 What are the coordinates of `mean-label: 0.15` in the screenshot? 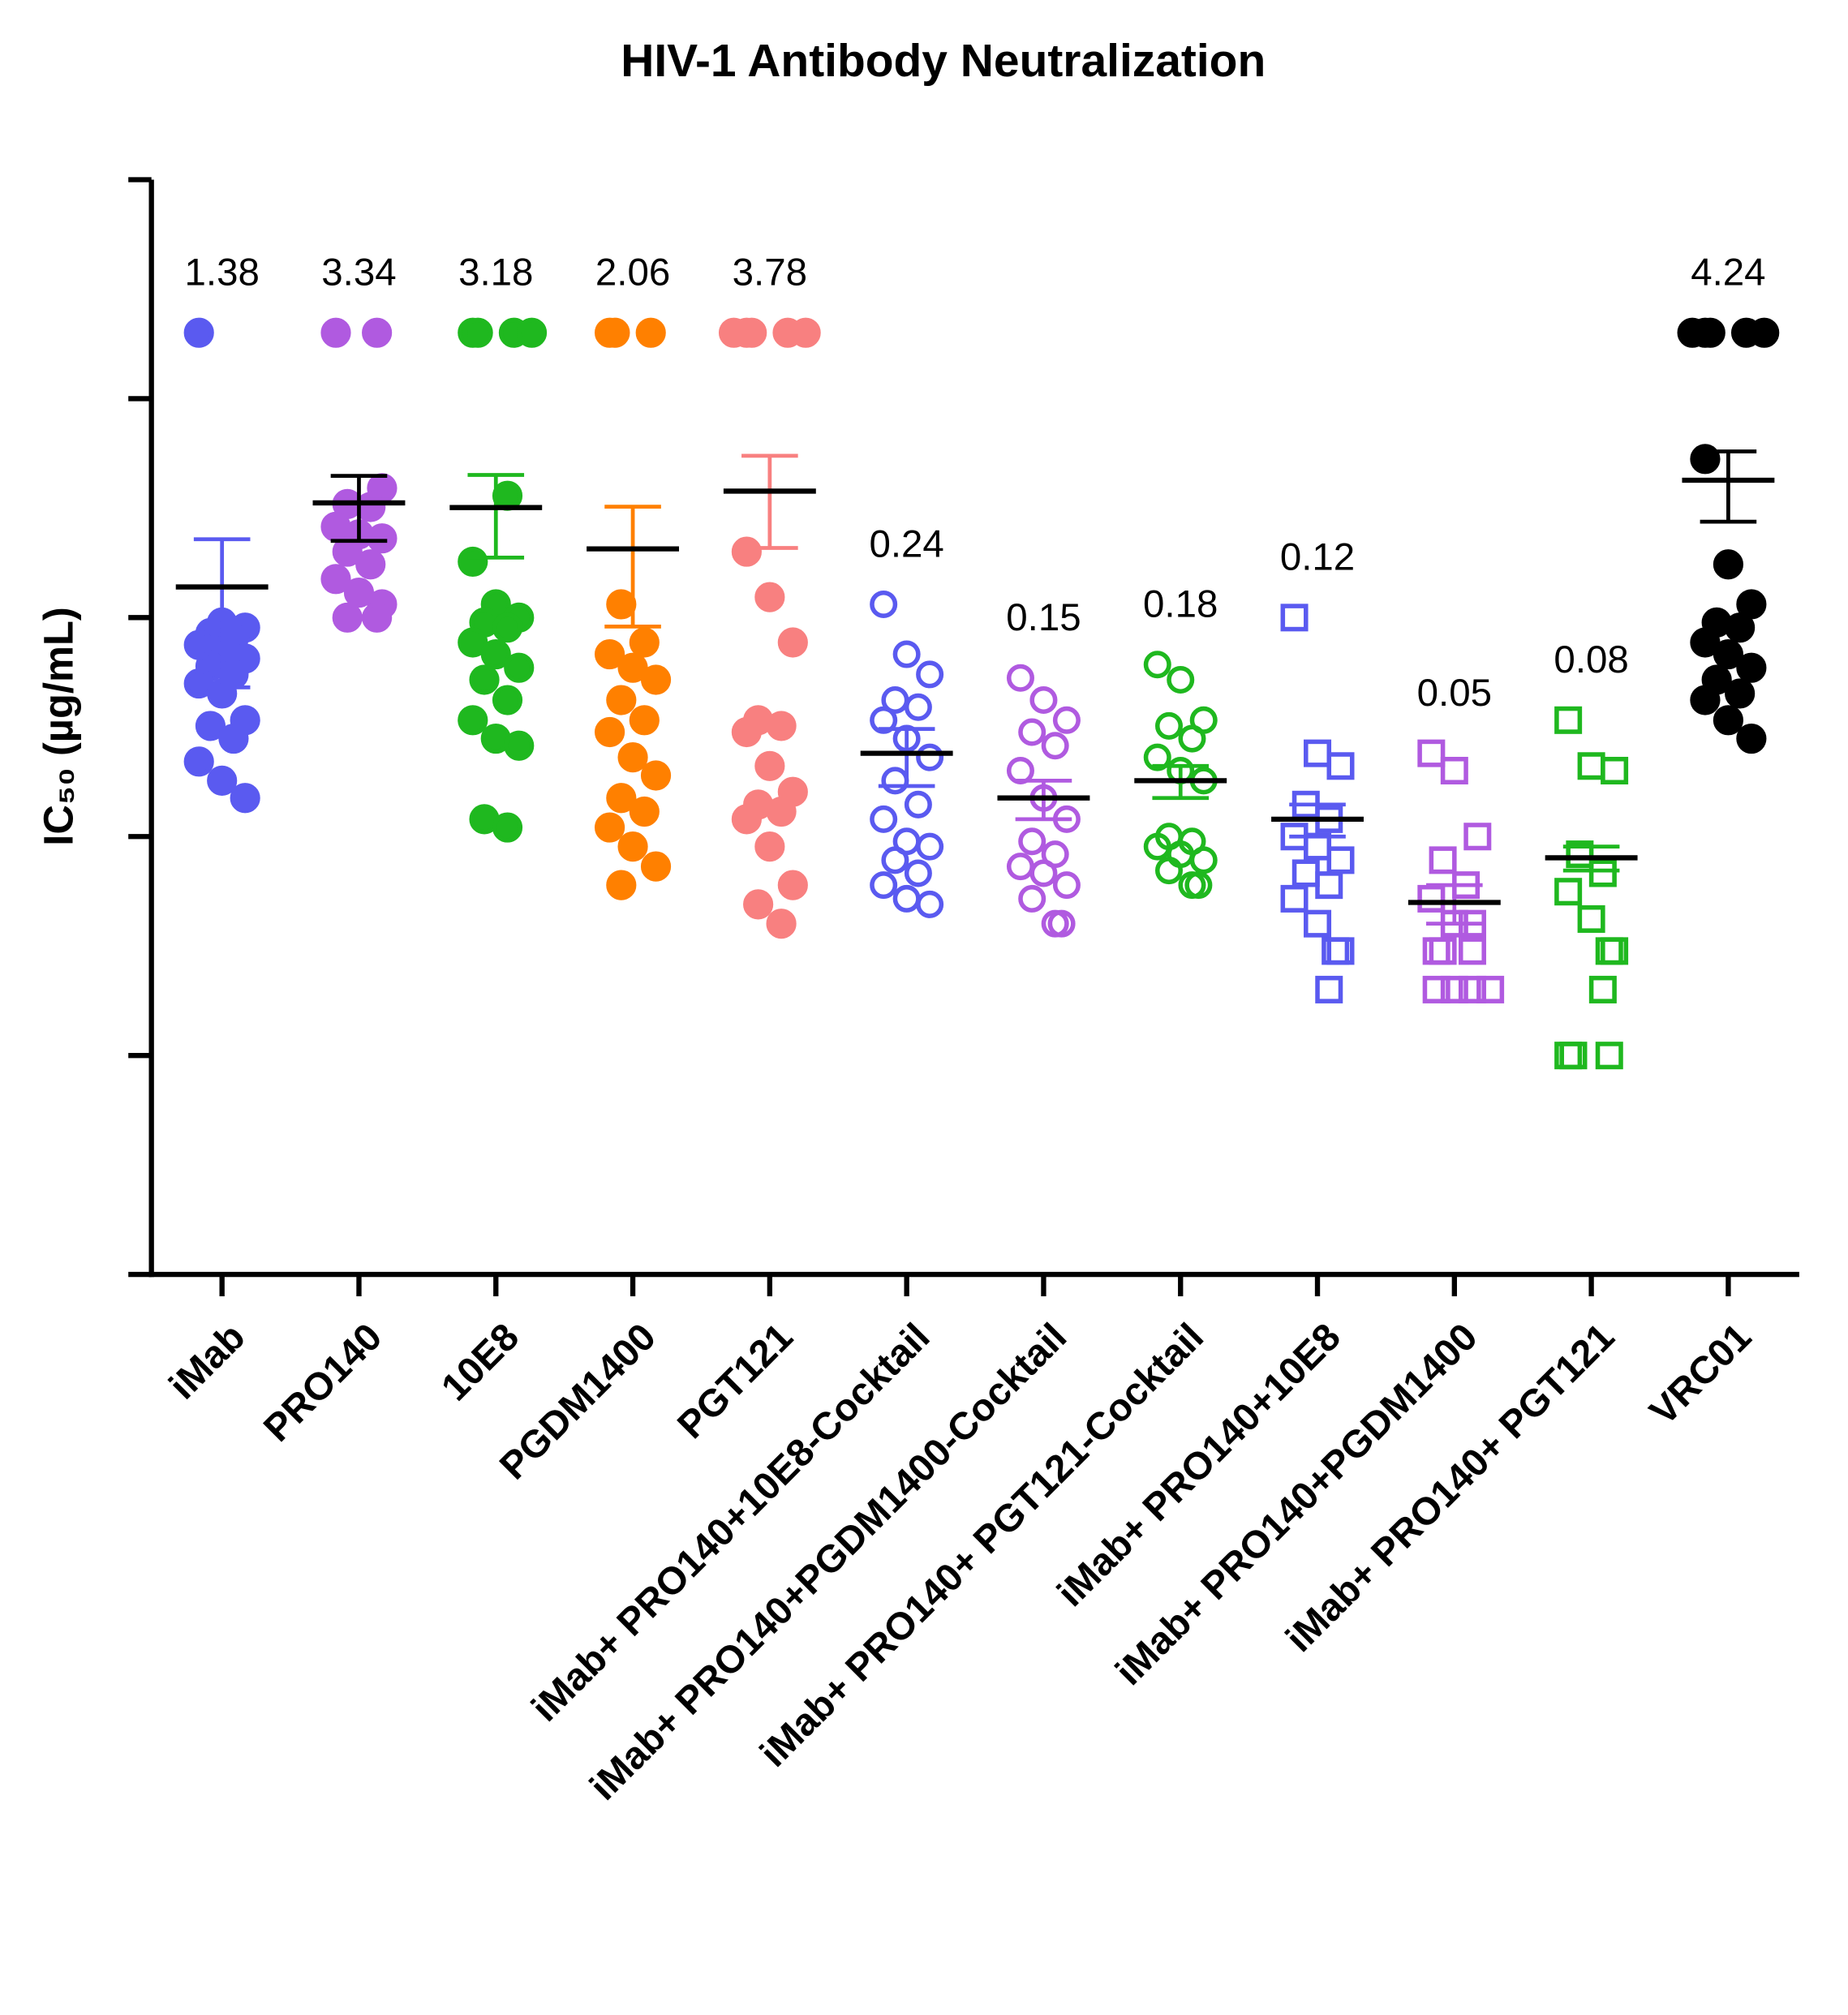 It's located at (1043, 617).